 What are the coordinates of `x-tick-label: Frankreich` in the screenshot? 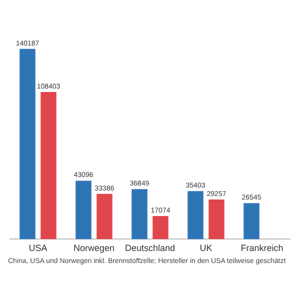 It's located at (262, 248).